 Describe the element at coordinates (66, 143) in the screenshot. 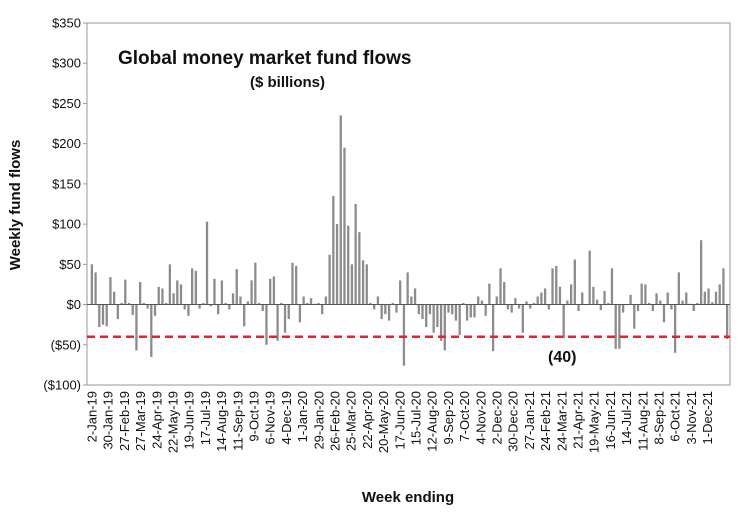

I see `y-tick-label: $200` at that location.